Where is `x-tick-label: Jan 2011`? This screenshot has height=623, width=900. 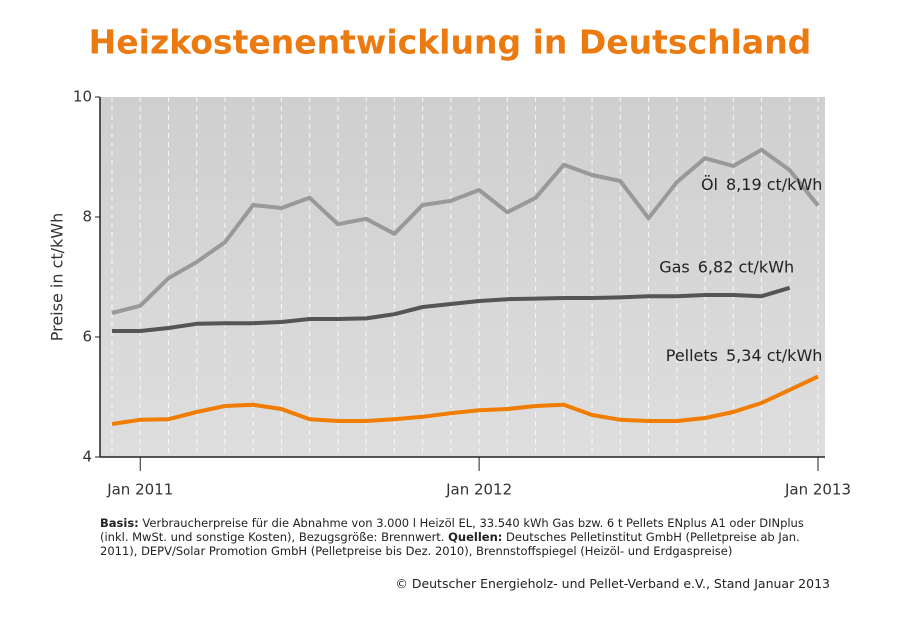
x-tick-label: Jan 2011 is located at coordinates (139, 490).